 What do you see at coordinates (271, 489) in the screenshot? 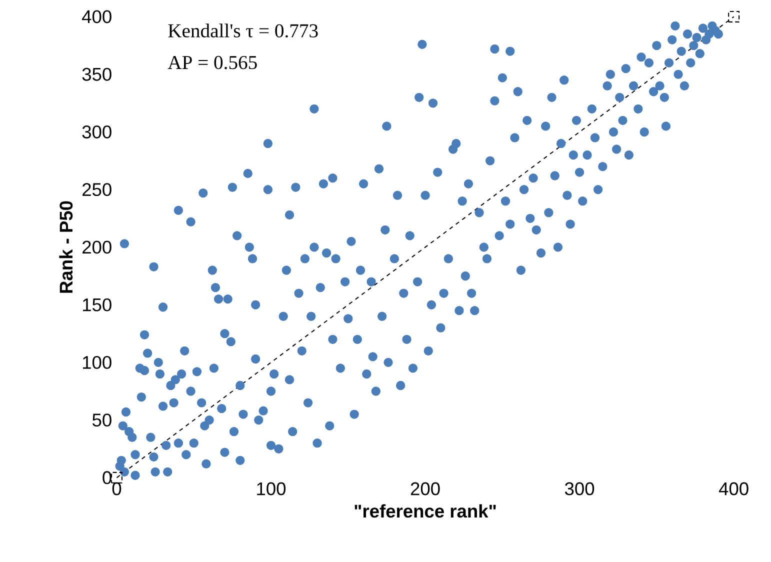
I see `x-tick-label: 100` at bounding box center [271, 489].